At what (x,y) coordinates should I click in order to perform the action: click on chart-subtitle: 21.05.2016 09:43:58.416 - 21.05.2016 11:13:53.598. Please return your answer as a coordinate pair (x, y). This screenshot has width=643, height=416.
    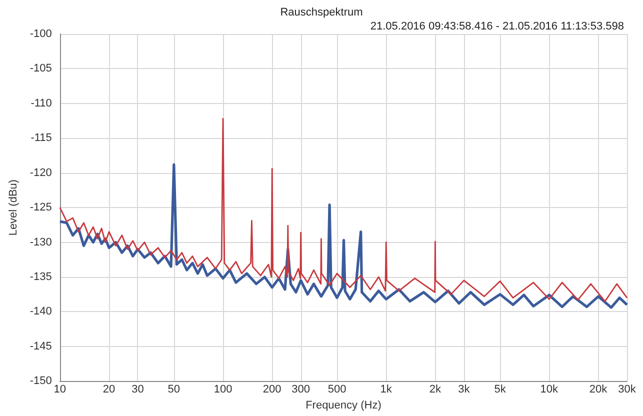
    Looking at the image, I should click on (497, 26).